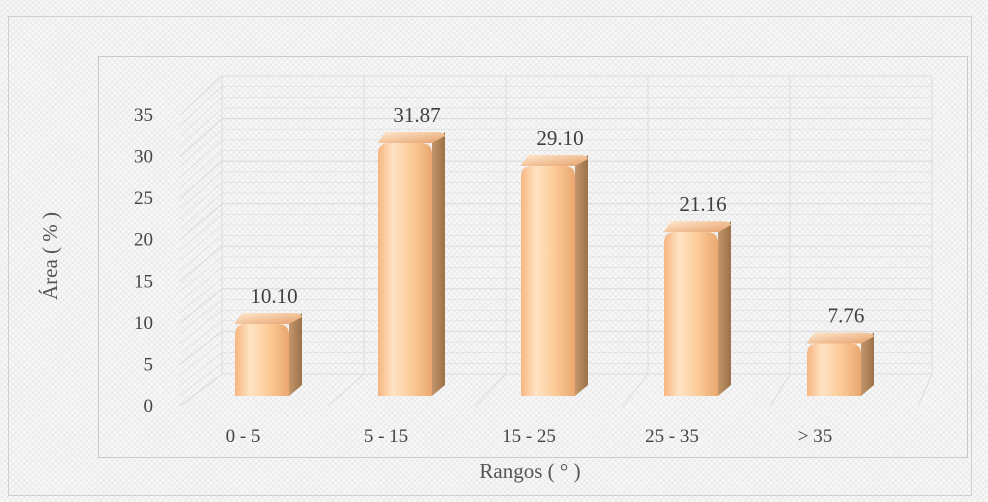  Describe the element at coordinates (50, 256) in the screenshot. I see `y-axis-title: Área ( % )` at that location.